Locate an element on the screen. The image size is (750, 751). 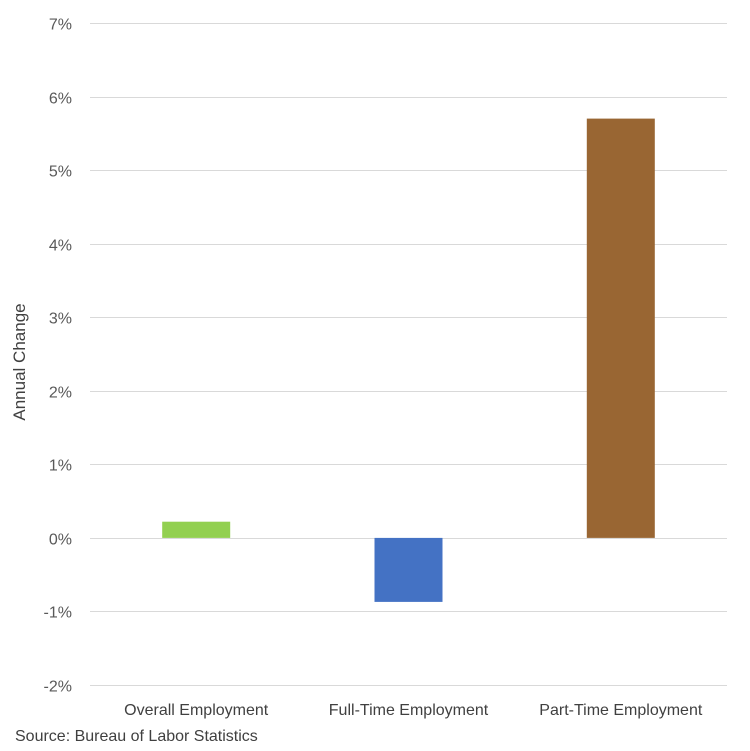
y-tick-label: -2% is located at coordinates (58, 687).